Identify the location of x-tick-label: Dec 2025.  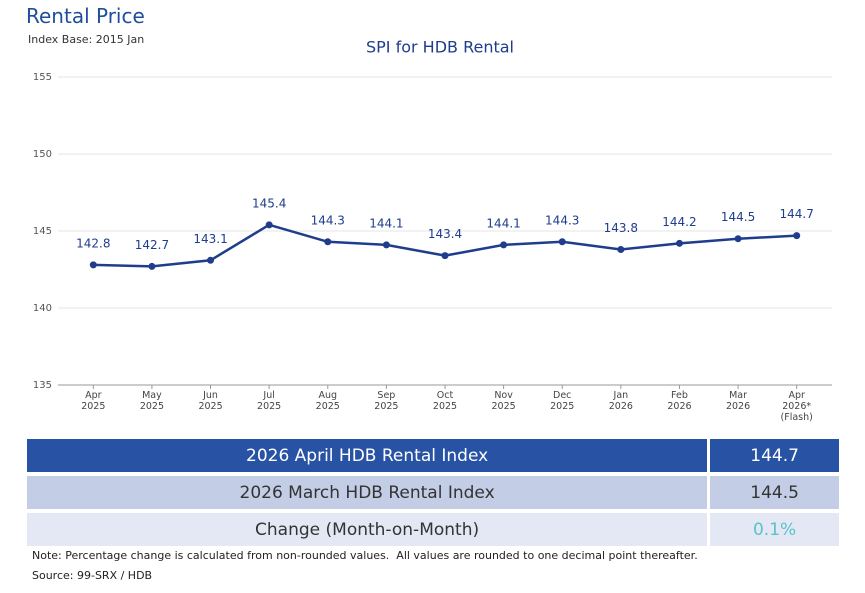
(562, 401).